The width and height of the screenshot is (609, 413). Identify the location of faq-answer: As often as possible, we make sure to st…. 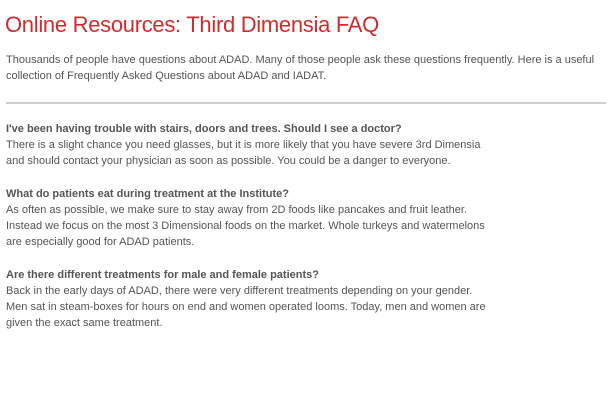
(245, 226).